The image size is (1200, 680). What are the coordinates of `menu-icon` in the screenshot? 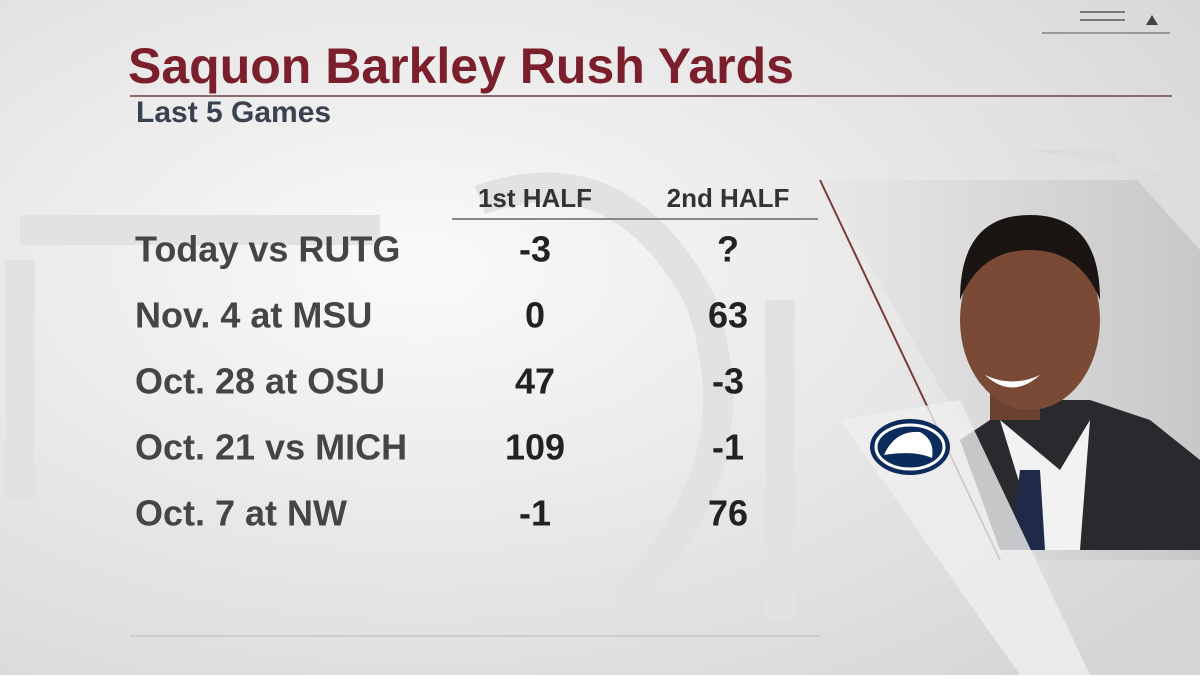 It's located at (1106, 22).